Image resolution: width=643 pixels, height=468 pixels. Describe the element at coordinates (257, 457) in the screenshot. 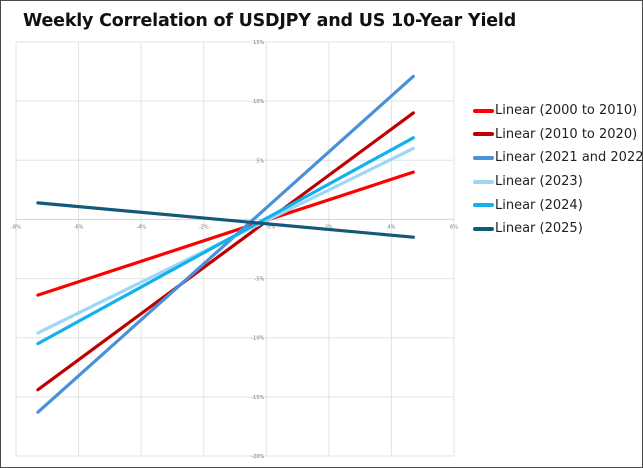

I see `y-tick-label: -20%` at that location.